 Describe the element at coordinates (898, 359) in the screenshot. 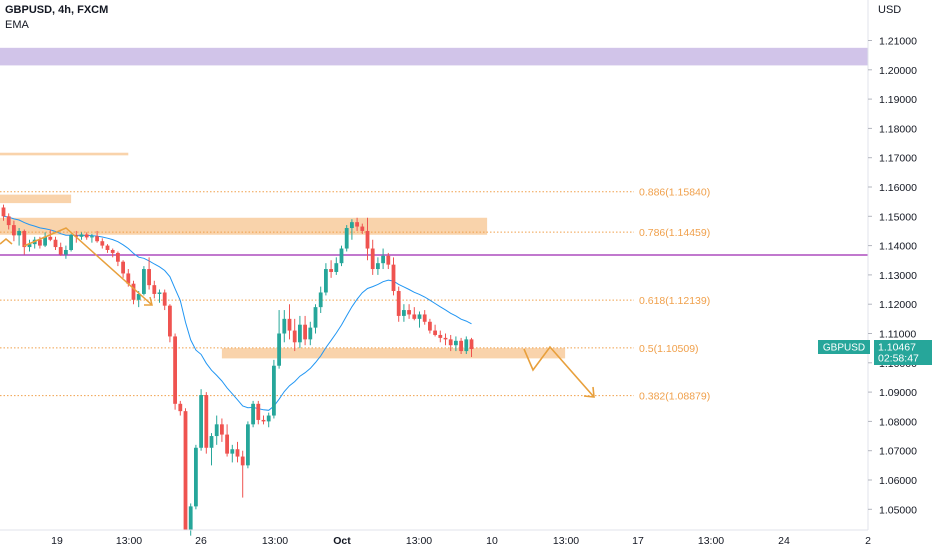

I see `price-badge-countdown: 02:58:47` at that location.